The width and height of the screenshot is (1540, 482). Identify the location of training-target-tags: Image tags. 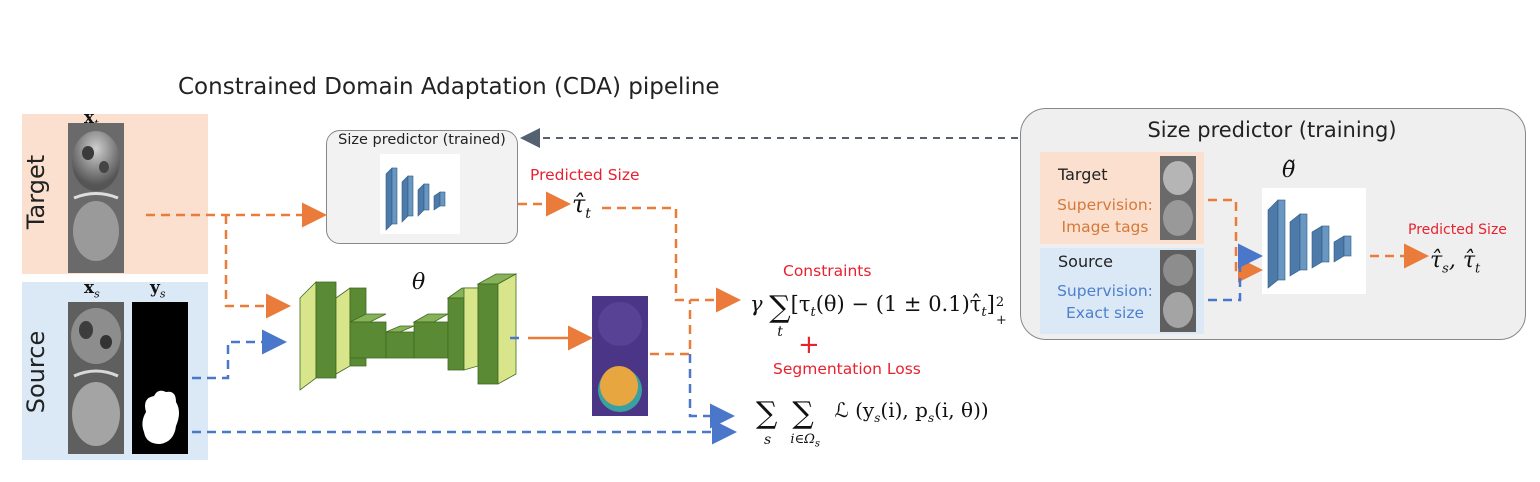
(1105, 227).